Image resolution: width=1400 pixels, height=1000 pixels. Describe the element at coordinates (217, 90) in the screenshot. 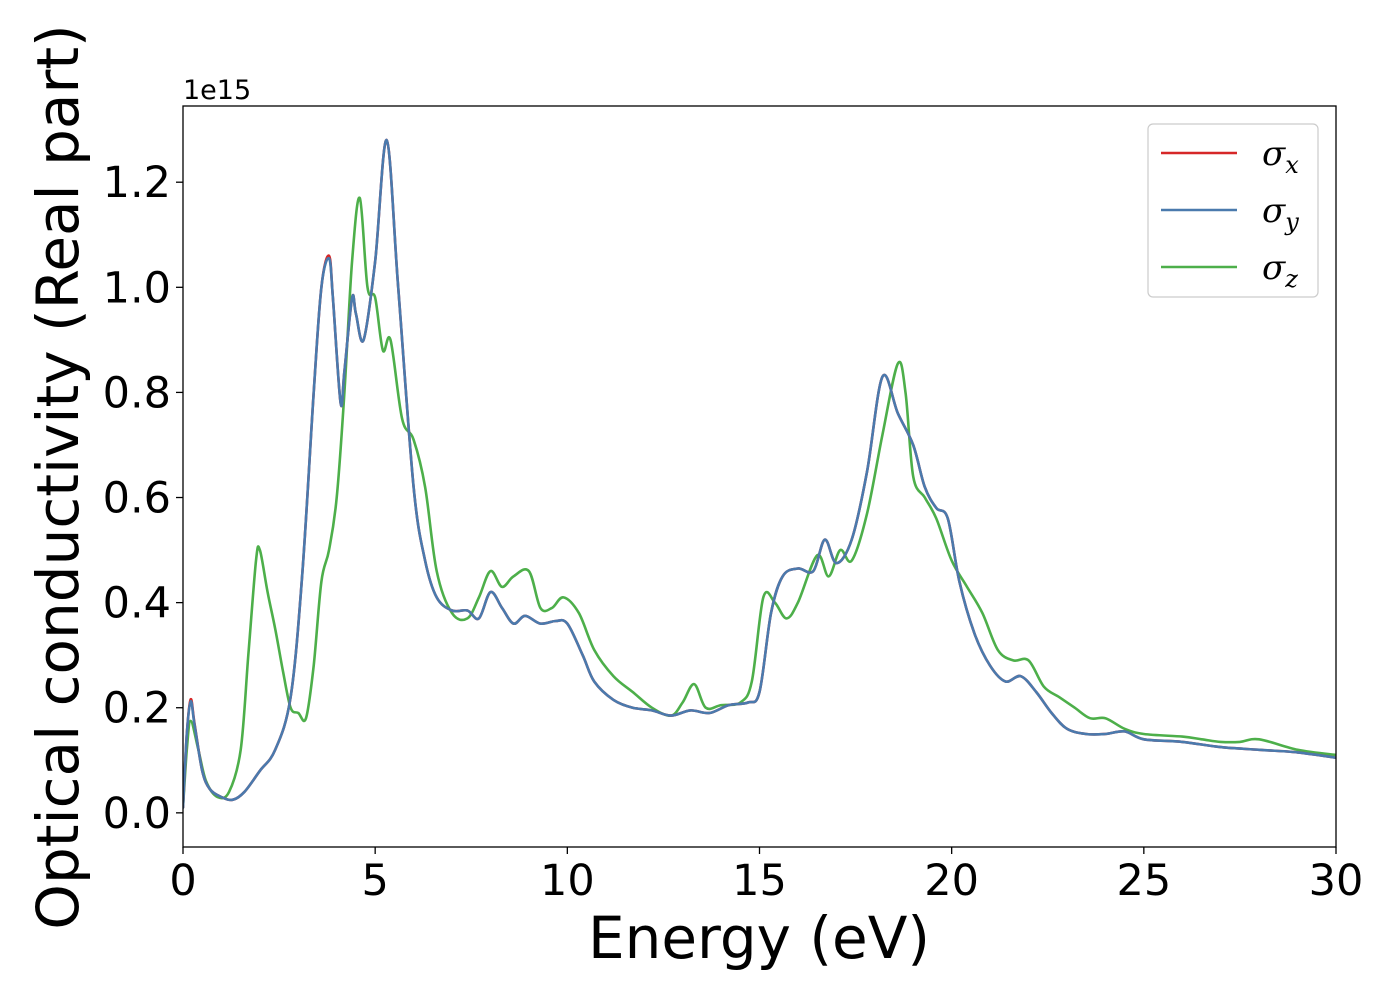

I see `y-offset-label: 1e15` at that location.